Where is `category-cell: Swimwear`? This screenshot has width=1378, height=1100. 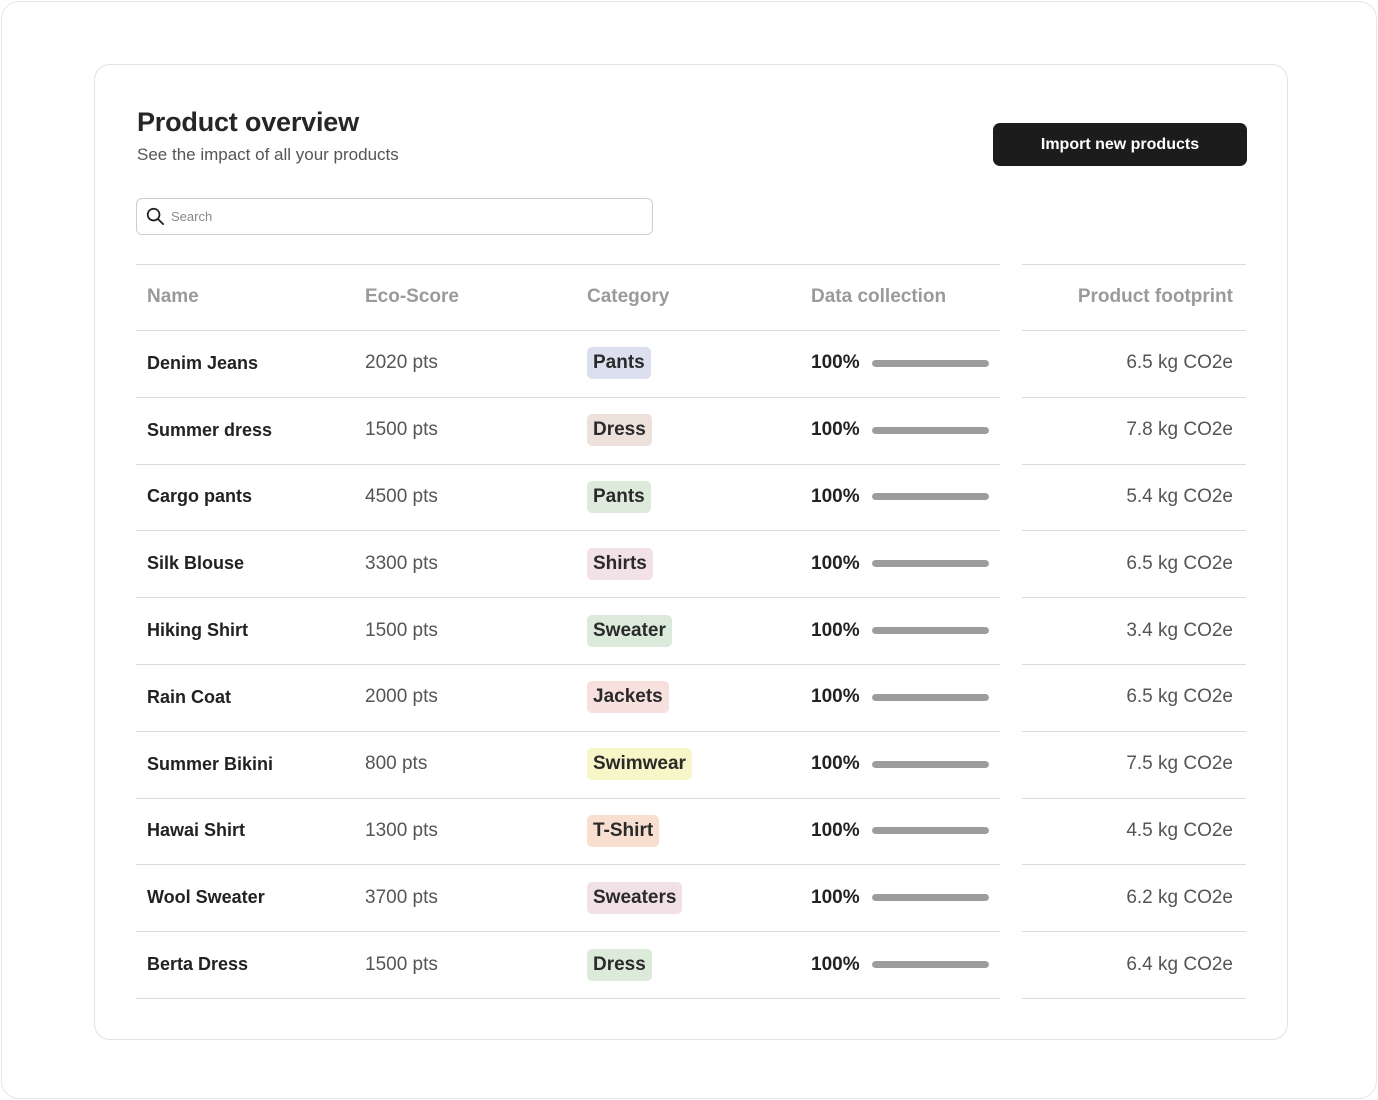
category-cell: Swimwear is located at coordinates (639, 764).